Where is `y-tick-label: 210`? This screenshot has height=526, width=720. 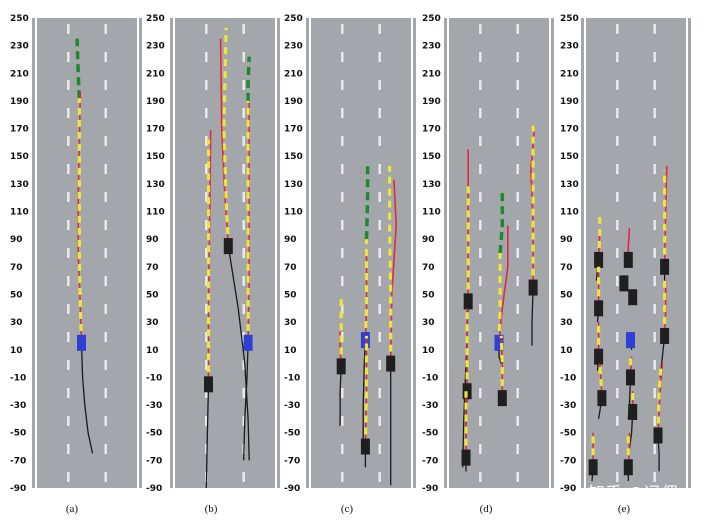 y-tick-label: 210 is located at coordinates (155, 74).